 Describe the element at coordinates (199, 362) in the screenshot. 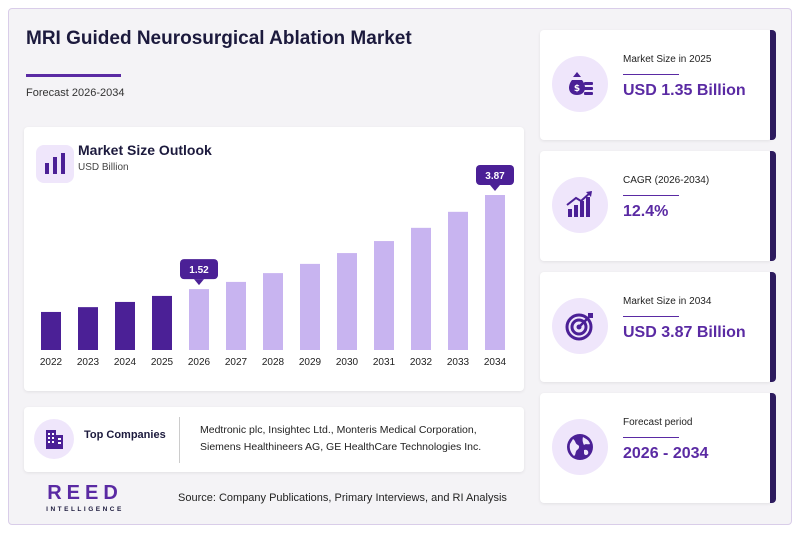

I see `x-tick-label: 2026` at that location.